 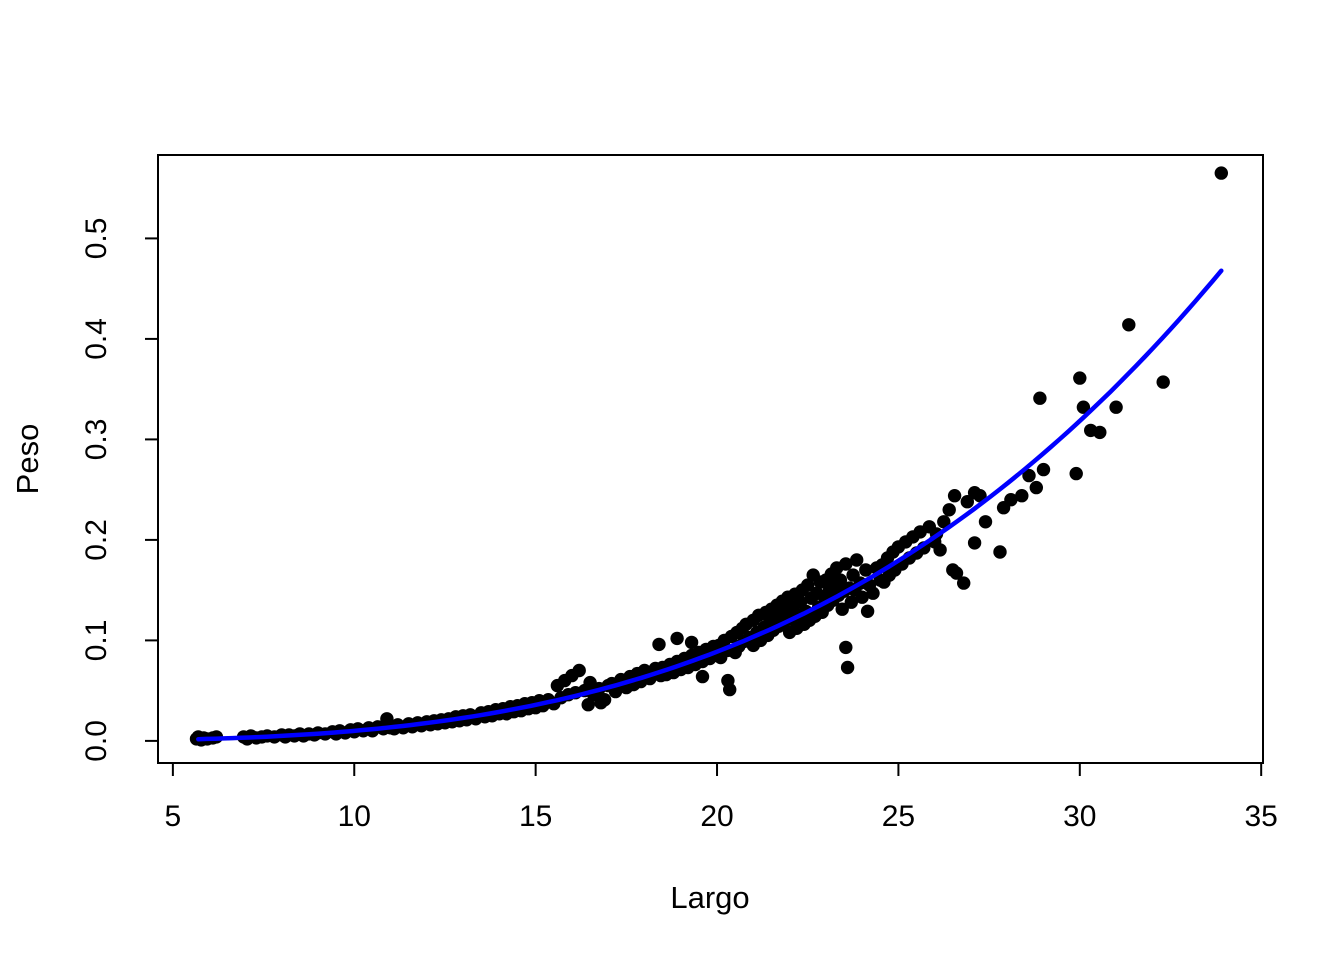 I want to click on y-tick-label: 0.3, so click(x=96, y=440).